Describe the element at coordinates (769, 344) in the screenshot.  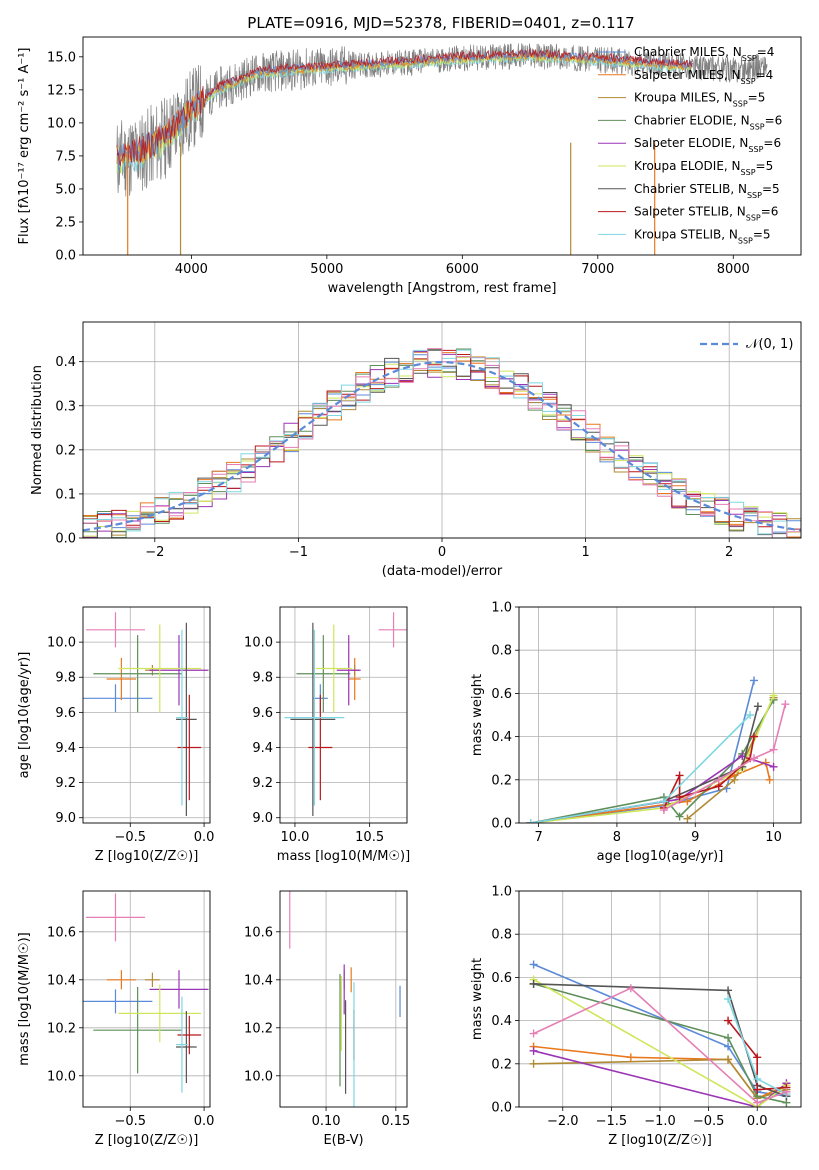
I see `legend-entry: 𝒩(0, 1)` at that location.